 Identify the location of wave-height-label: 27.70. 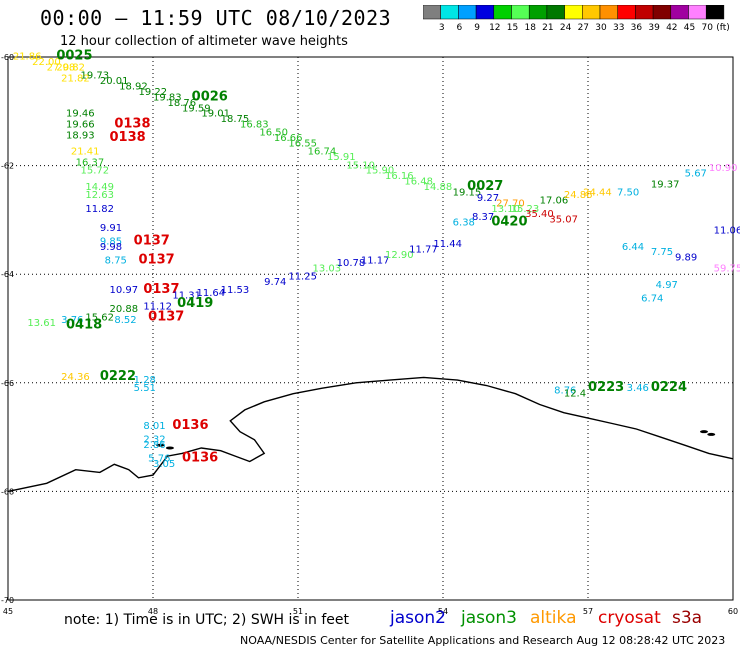
(510, 203).